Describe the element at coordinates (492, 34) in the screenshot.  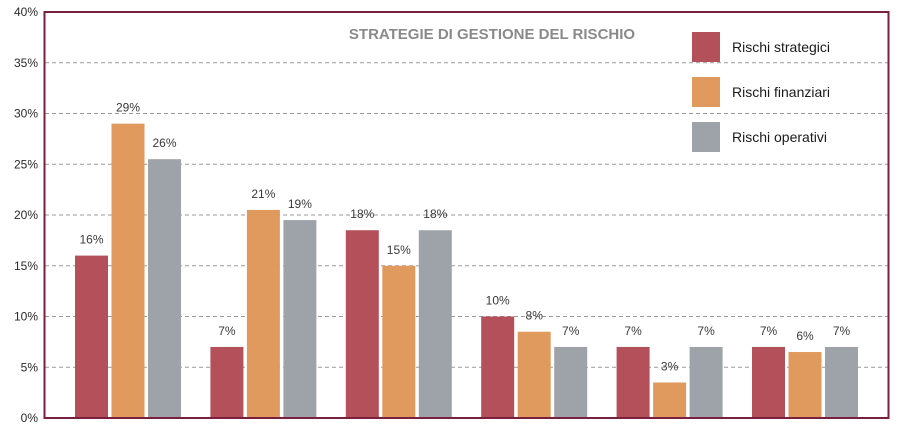
I see `chart-title: STRATEGIE DI GESTIONE DEL RISCHIO` at that location.